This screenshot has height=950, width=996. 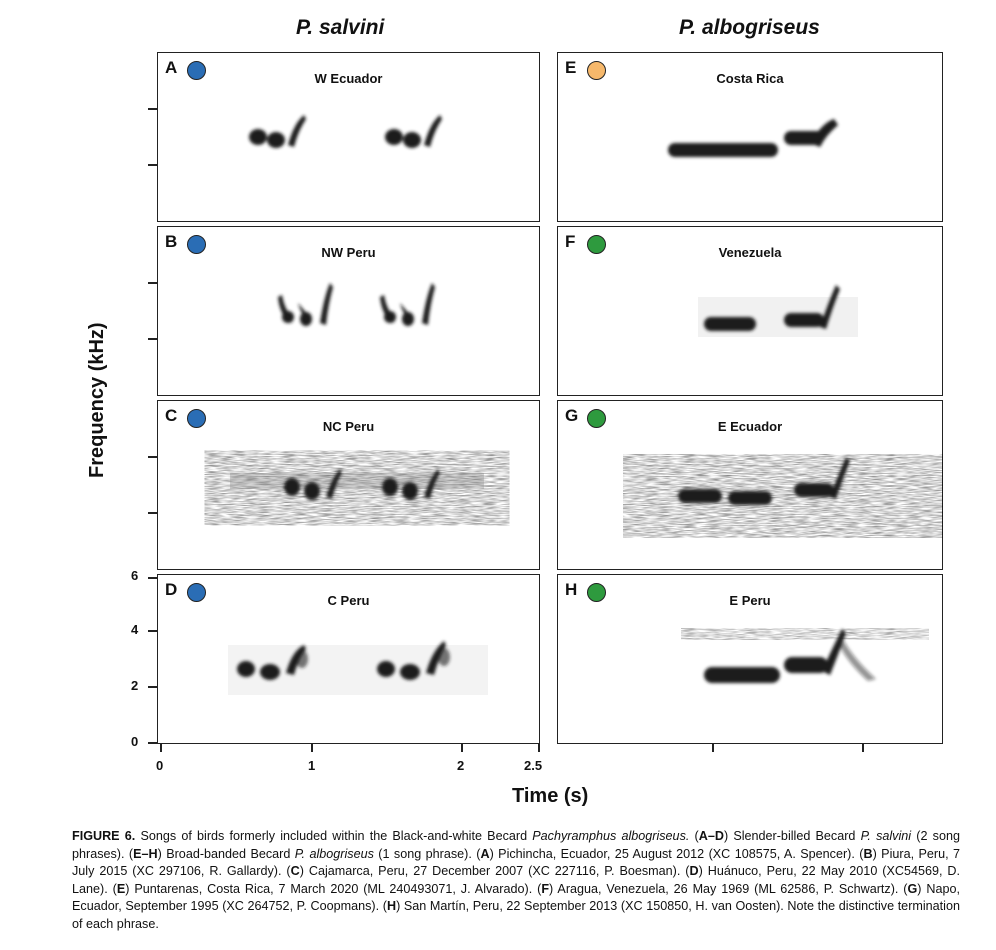 What do you see at coordinates (356, 304) in the screenshot?
I see `spectrogram-b` at bounding box center [356, 304].